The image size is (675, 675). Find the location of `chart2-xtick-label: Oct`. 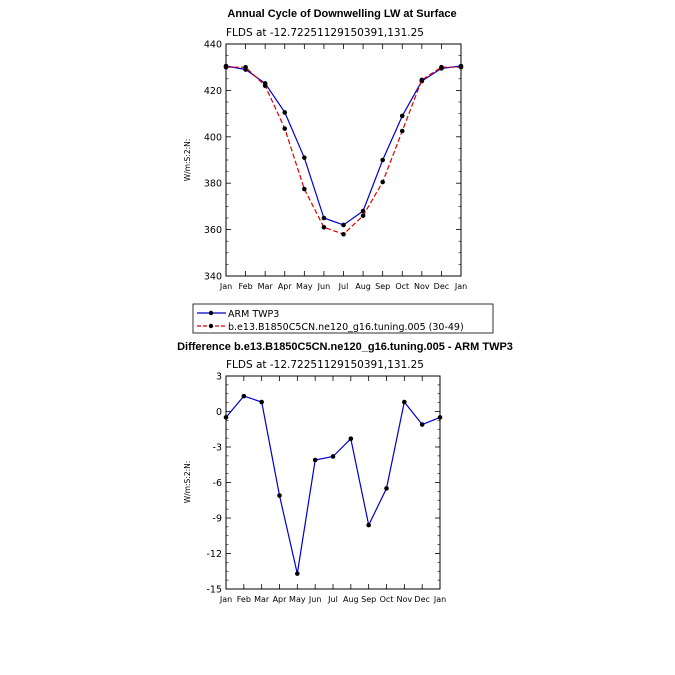

chart2-xtick-label: Oct is located at coordinates (387, 599).